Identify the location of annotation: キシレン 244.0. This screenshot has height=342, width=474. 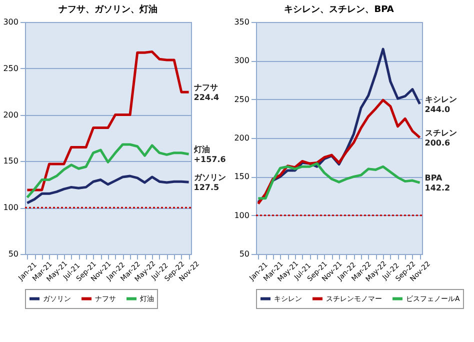
(440, 104).